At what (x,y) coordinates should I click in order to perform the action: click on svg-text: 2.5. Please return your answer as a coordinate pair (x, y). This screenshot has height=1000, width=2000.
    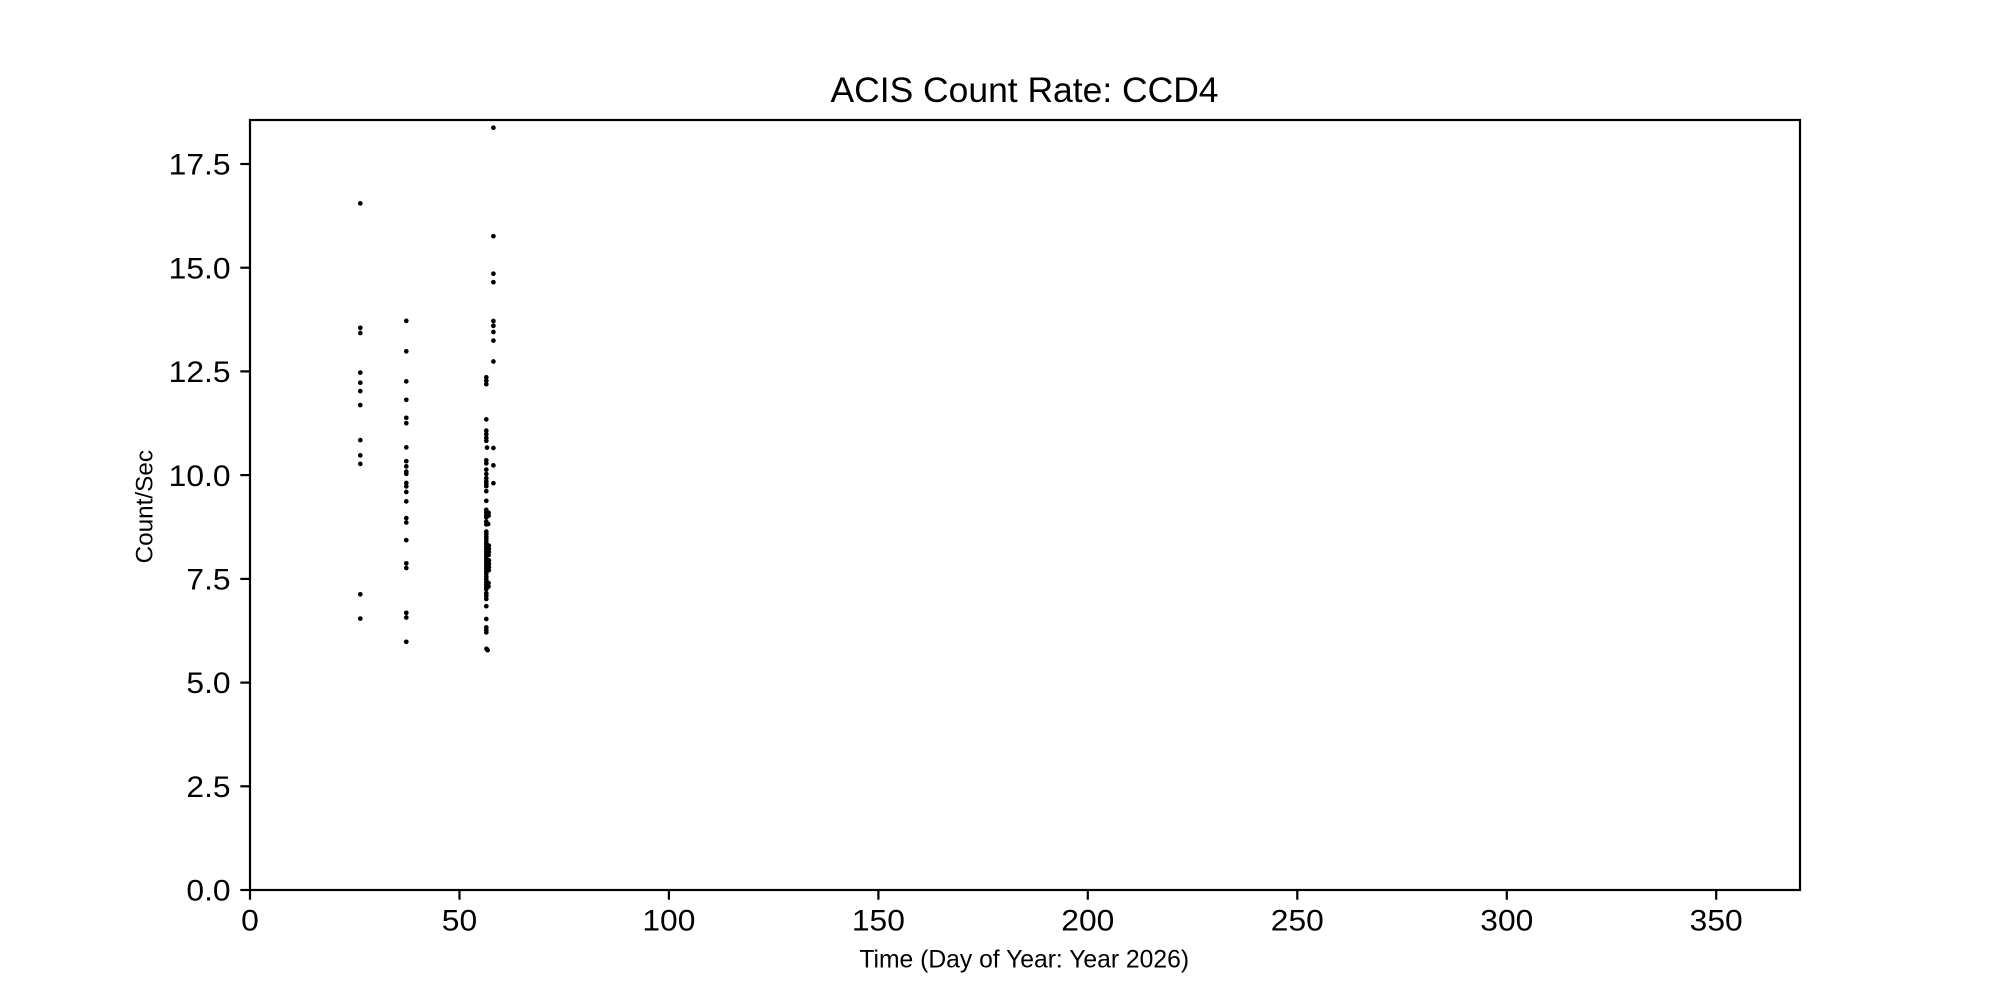
    Looking at the image, I should click on (208, 787).